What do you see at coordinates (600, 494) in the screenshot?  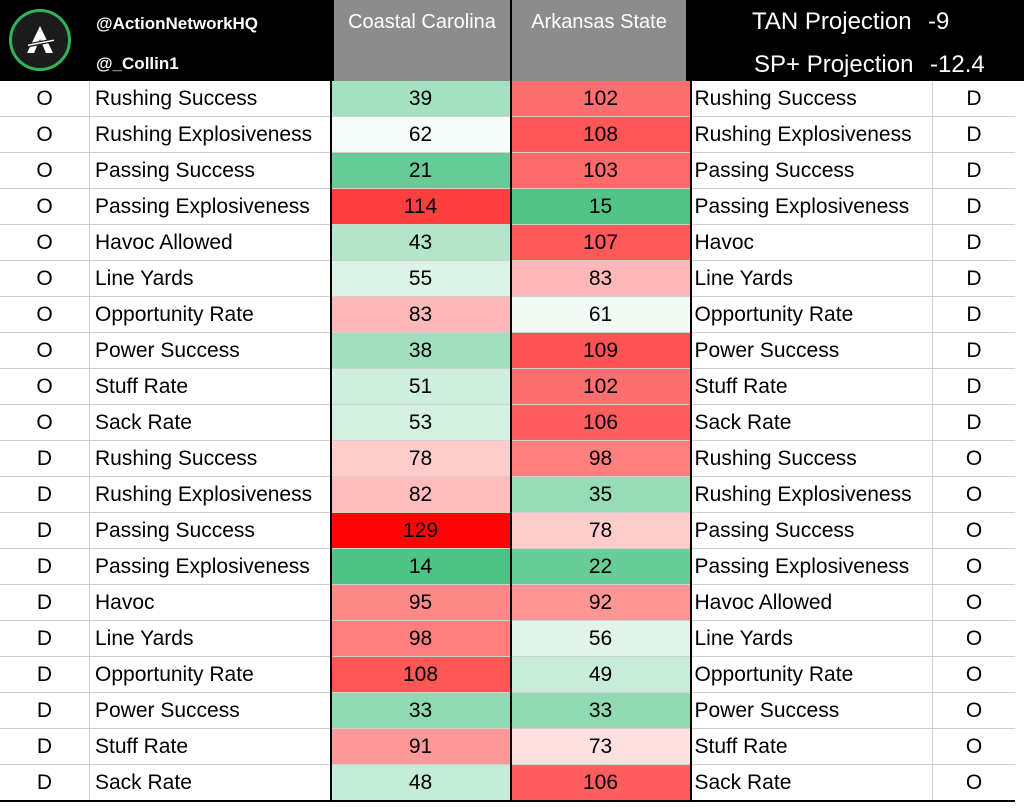 I see `right-rank-cell: 35` at bounding box center [600, 494].